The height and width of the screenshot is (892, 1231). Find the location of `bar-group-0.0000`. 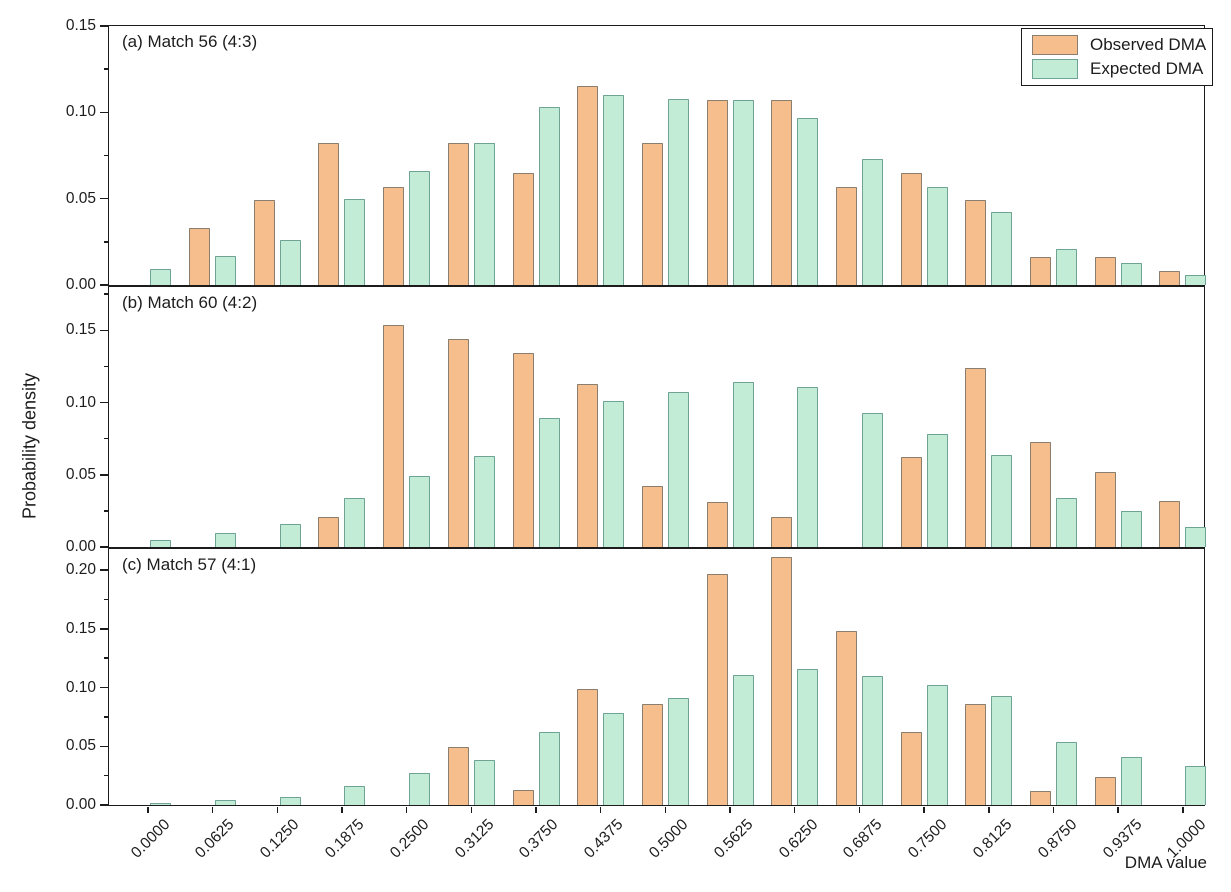

bar-group-0.0000 is located at coordinates (148, 677).